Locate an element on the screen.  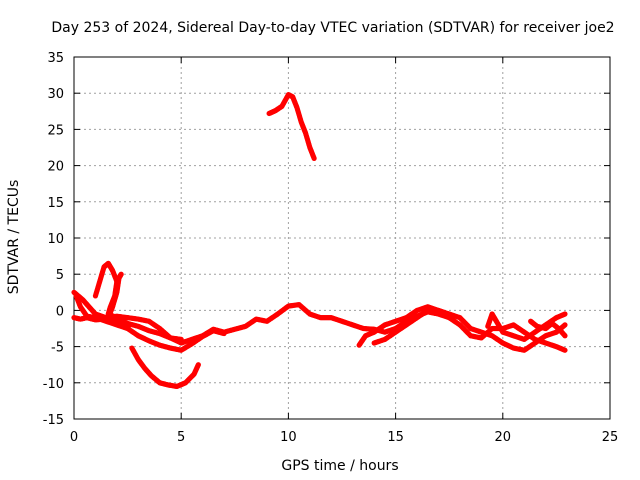
y-tick-label: 5 is located at coordinates (60, 275).